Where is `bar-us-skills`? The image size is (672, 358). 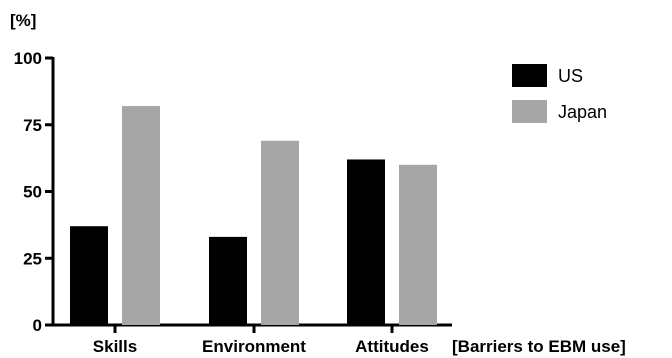 bar-us-skills is located at coordinates (89, 275).